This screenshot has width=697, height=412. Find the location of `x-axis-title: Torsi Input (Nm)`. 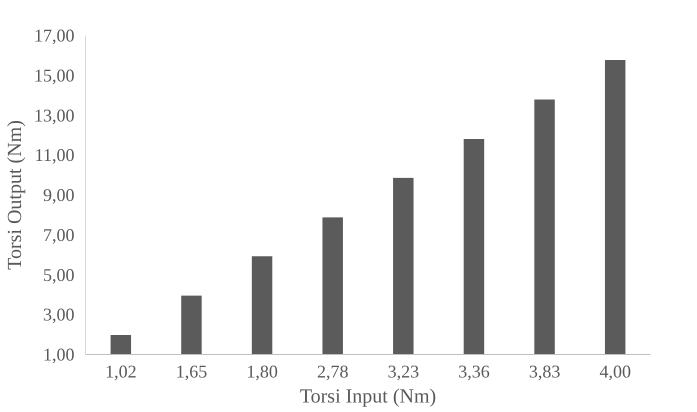

x-axis-title: Torsi Input (Nm) is located at coordinates (368, 397).